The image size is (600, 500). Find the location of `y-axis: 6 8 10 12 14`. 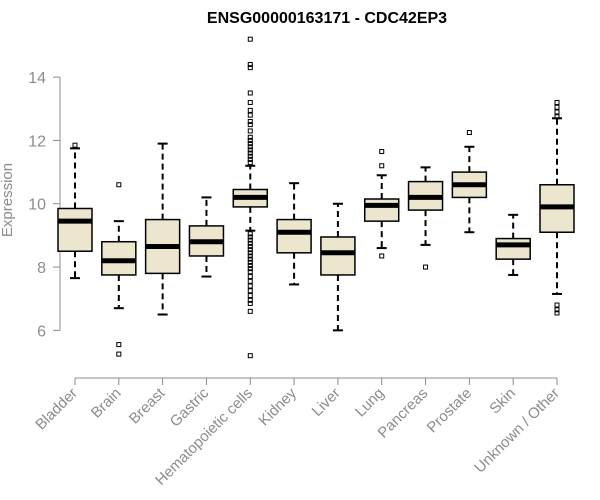

y-axis: 6 8 10 12 14 is located at coordinates (44, 205).